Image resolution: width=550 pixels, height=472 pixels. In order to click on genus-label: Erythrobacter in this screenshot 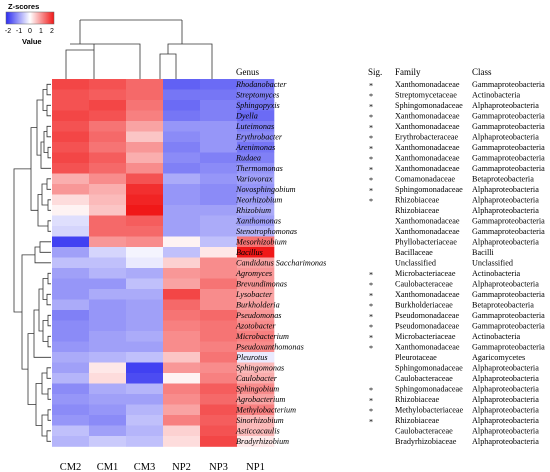, I will do `click(259, 136)`.